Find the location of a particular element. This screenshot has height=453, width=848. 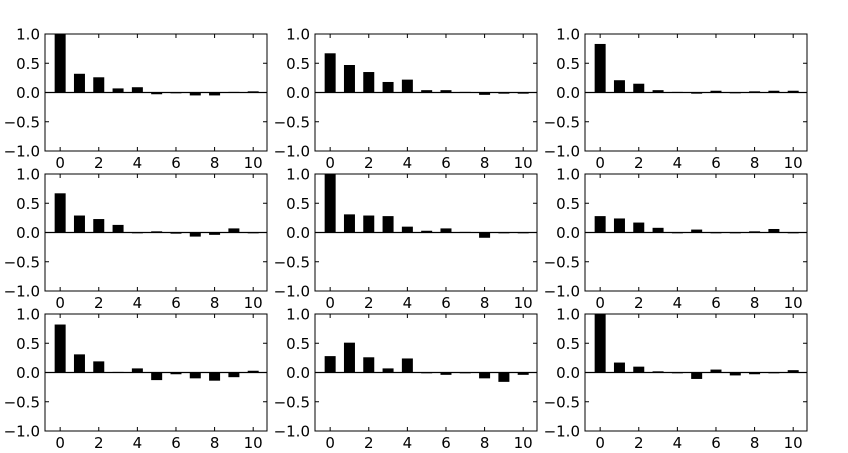

acf-panel-5: 1.0 0.5 0.0 −0.5 −1.0 0 2 4 6 8 10 is located at coordinates (406, 239).